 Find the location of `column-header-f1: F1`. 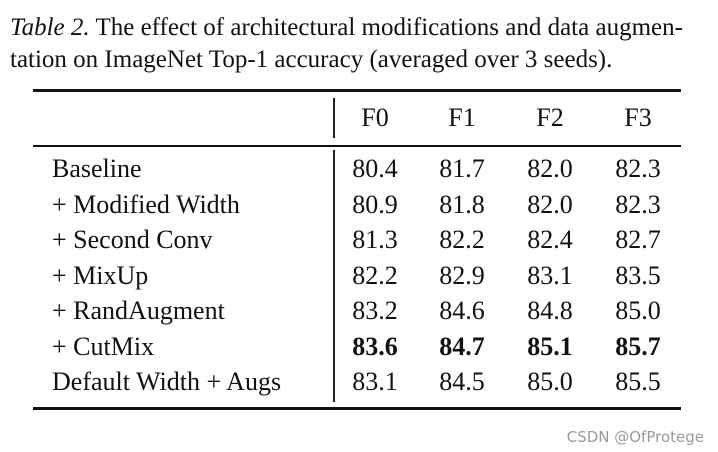

column-header-f1: F1 is located at coordinates (462, 117).